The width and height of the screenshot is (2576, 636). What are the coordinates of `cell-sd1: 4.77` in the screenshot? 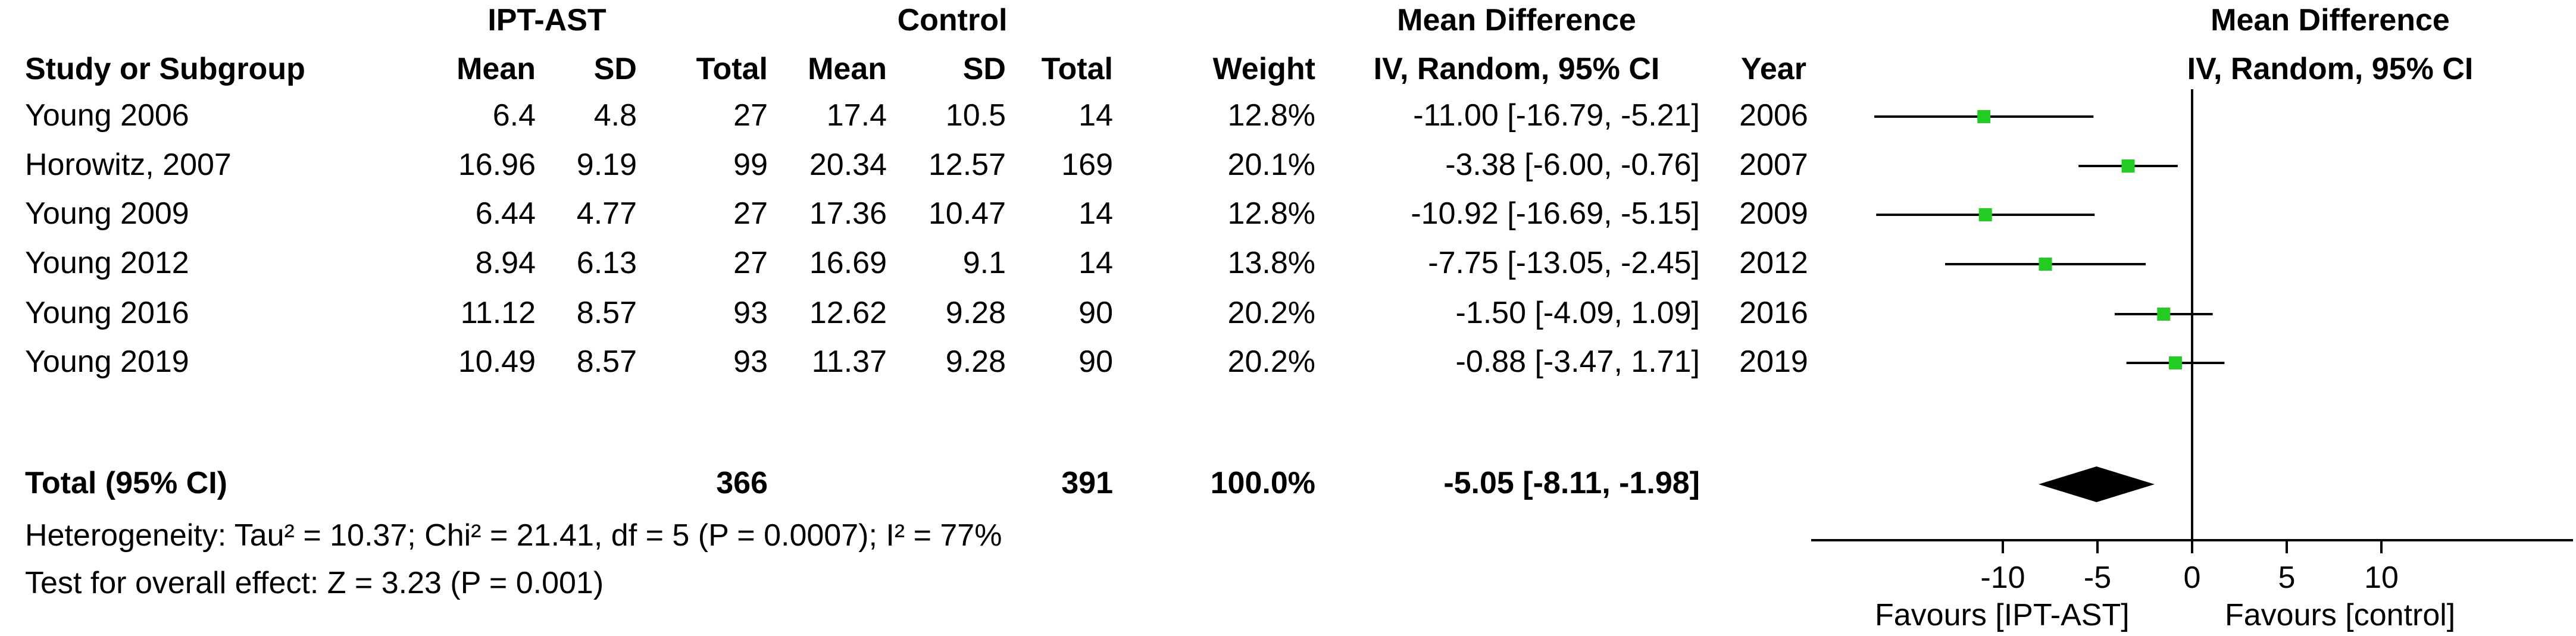 It's located at (606, 213).